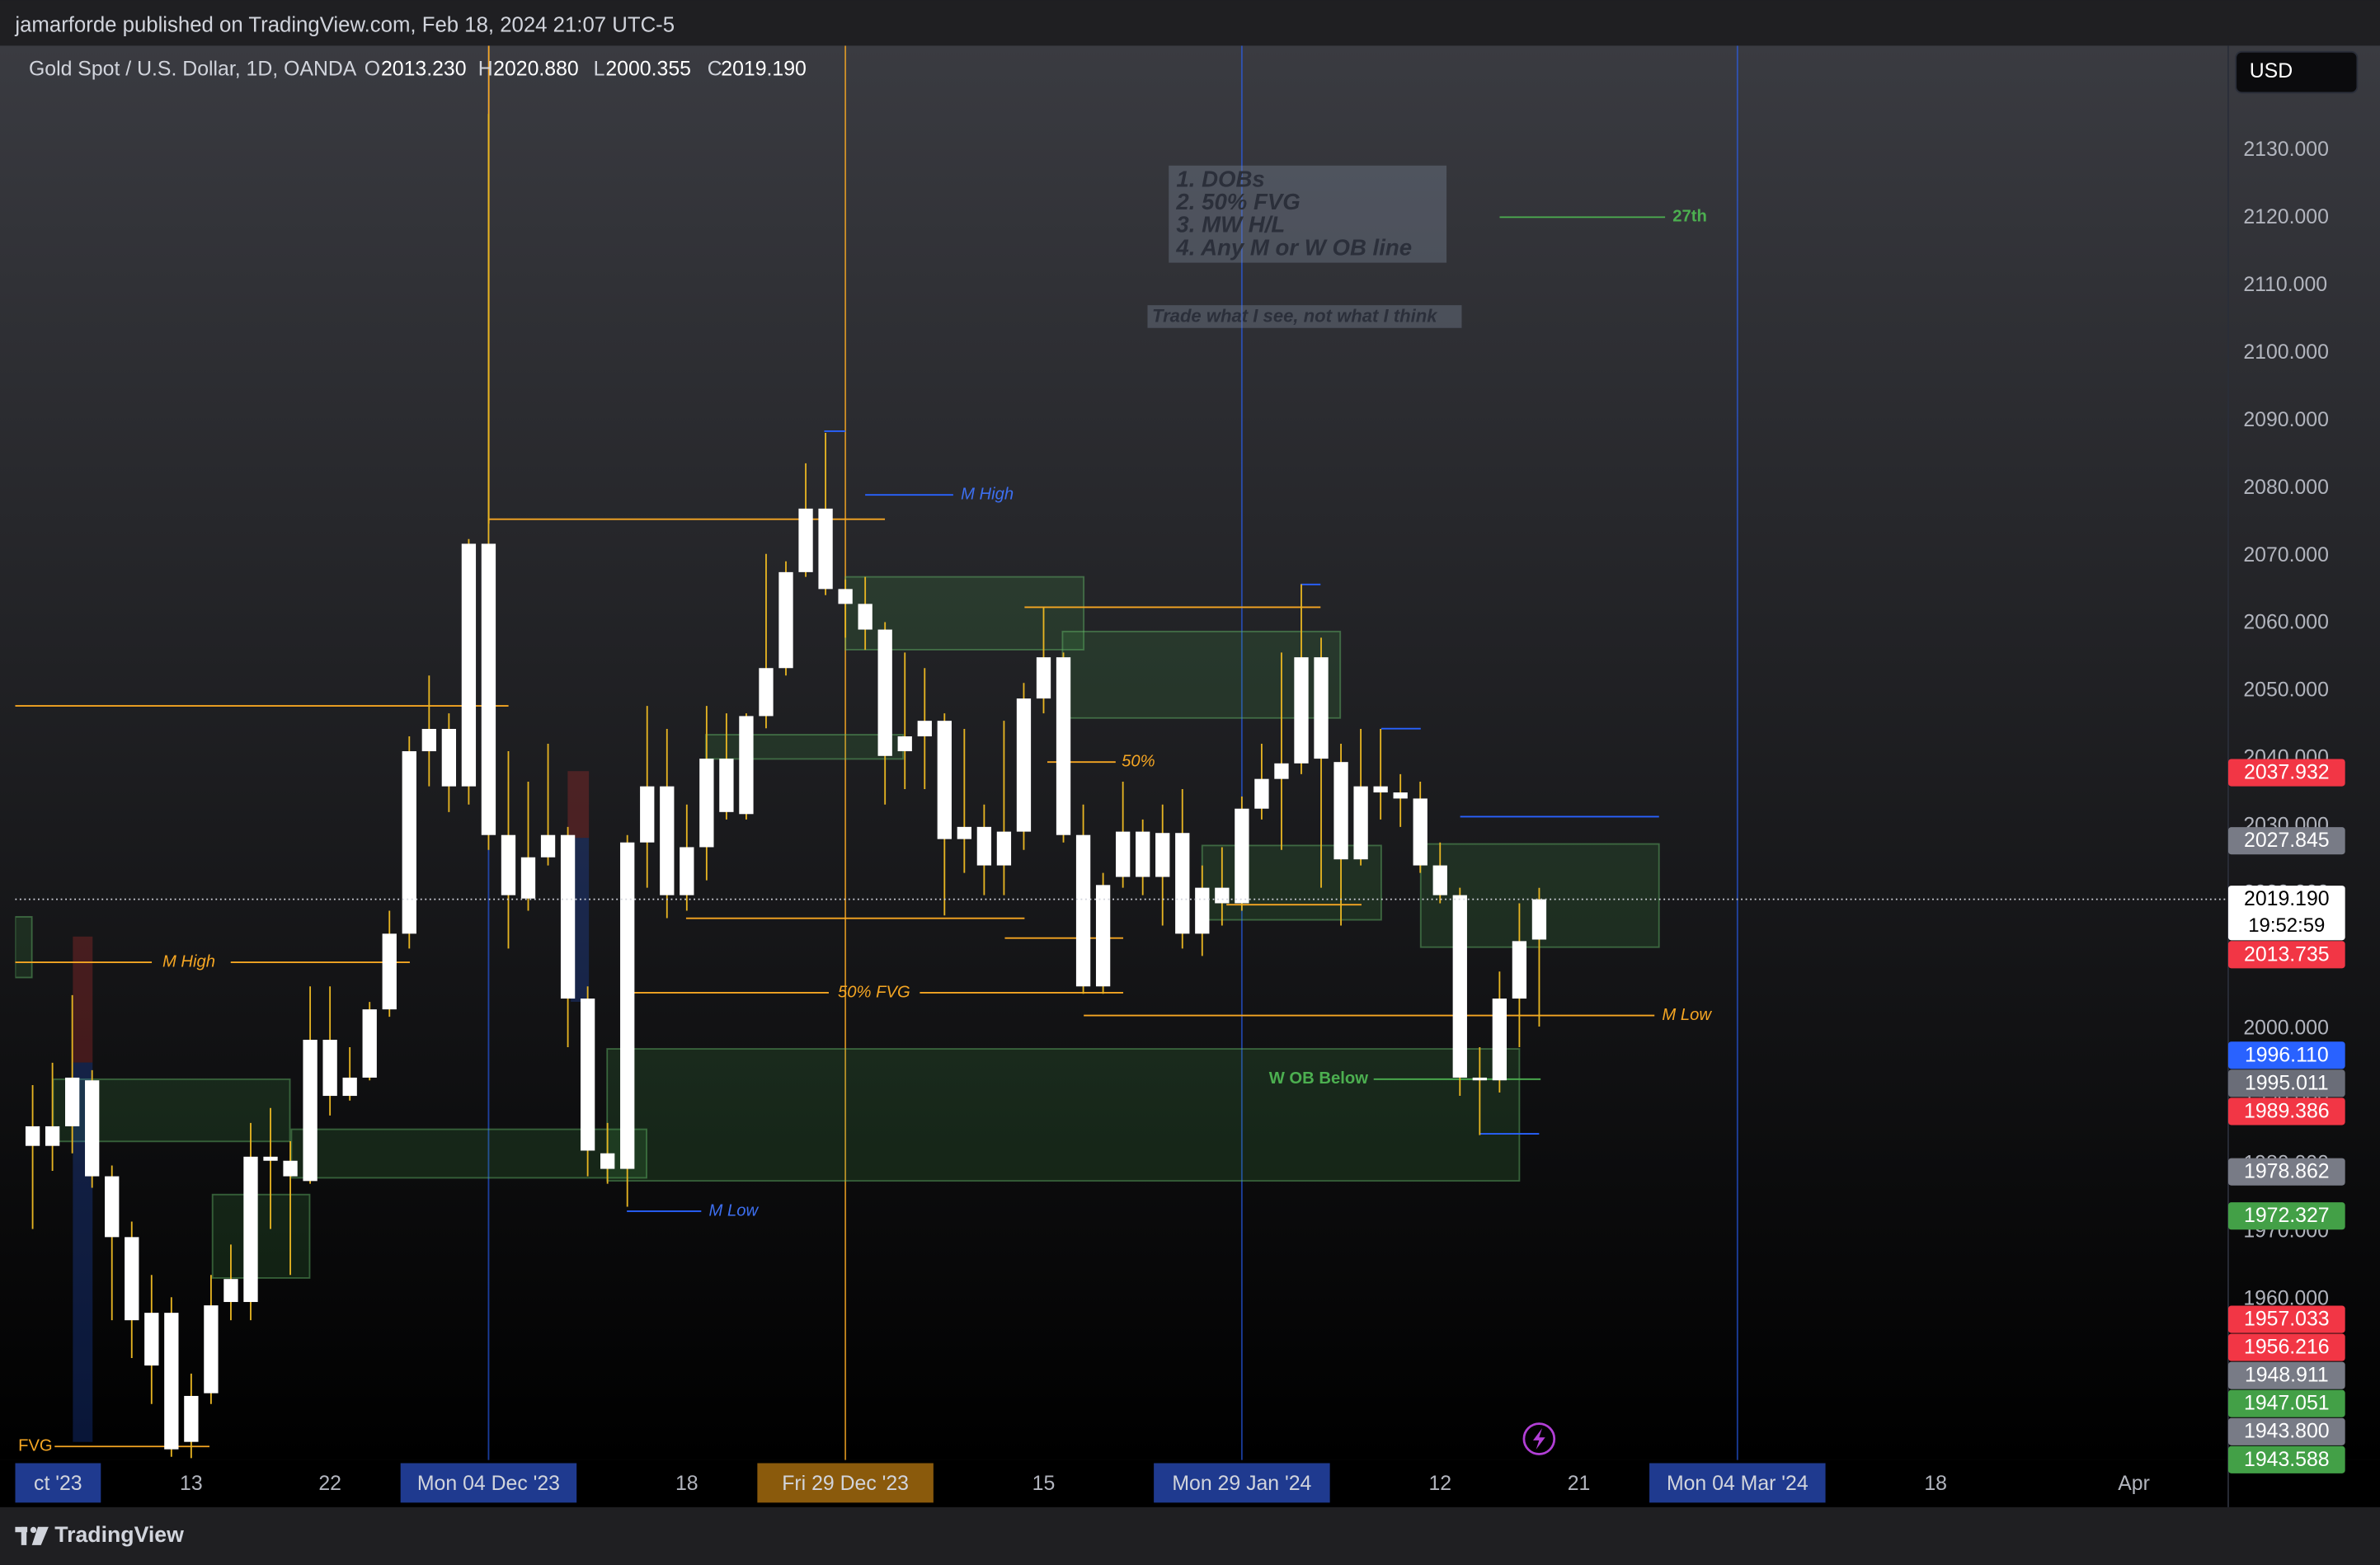 The width and height of the screenshot is (2380, 1565). I want to click on currency-button, so click(2297, 72).